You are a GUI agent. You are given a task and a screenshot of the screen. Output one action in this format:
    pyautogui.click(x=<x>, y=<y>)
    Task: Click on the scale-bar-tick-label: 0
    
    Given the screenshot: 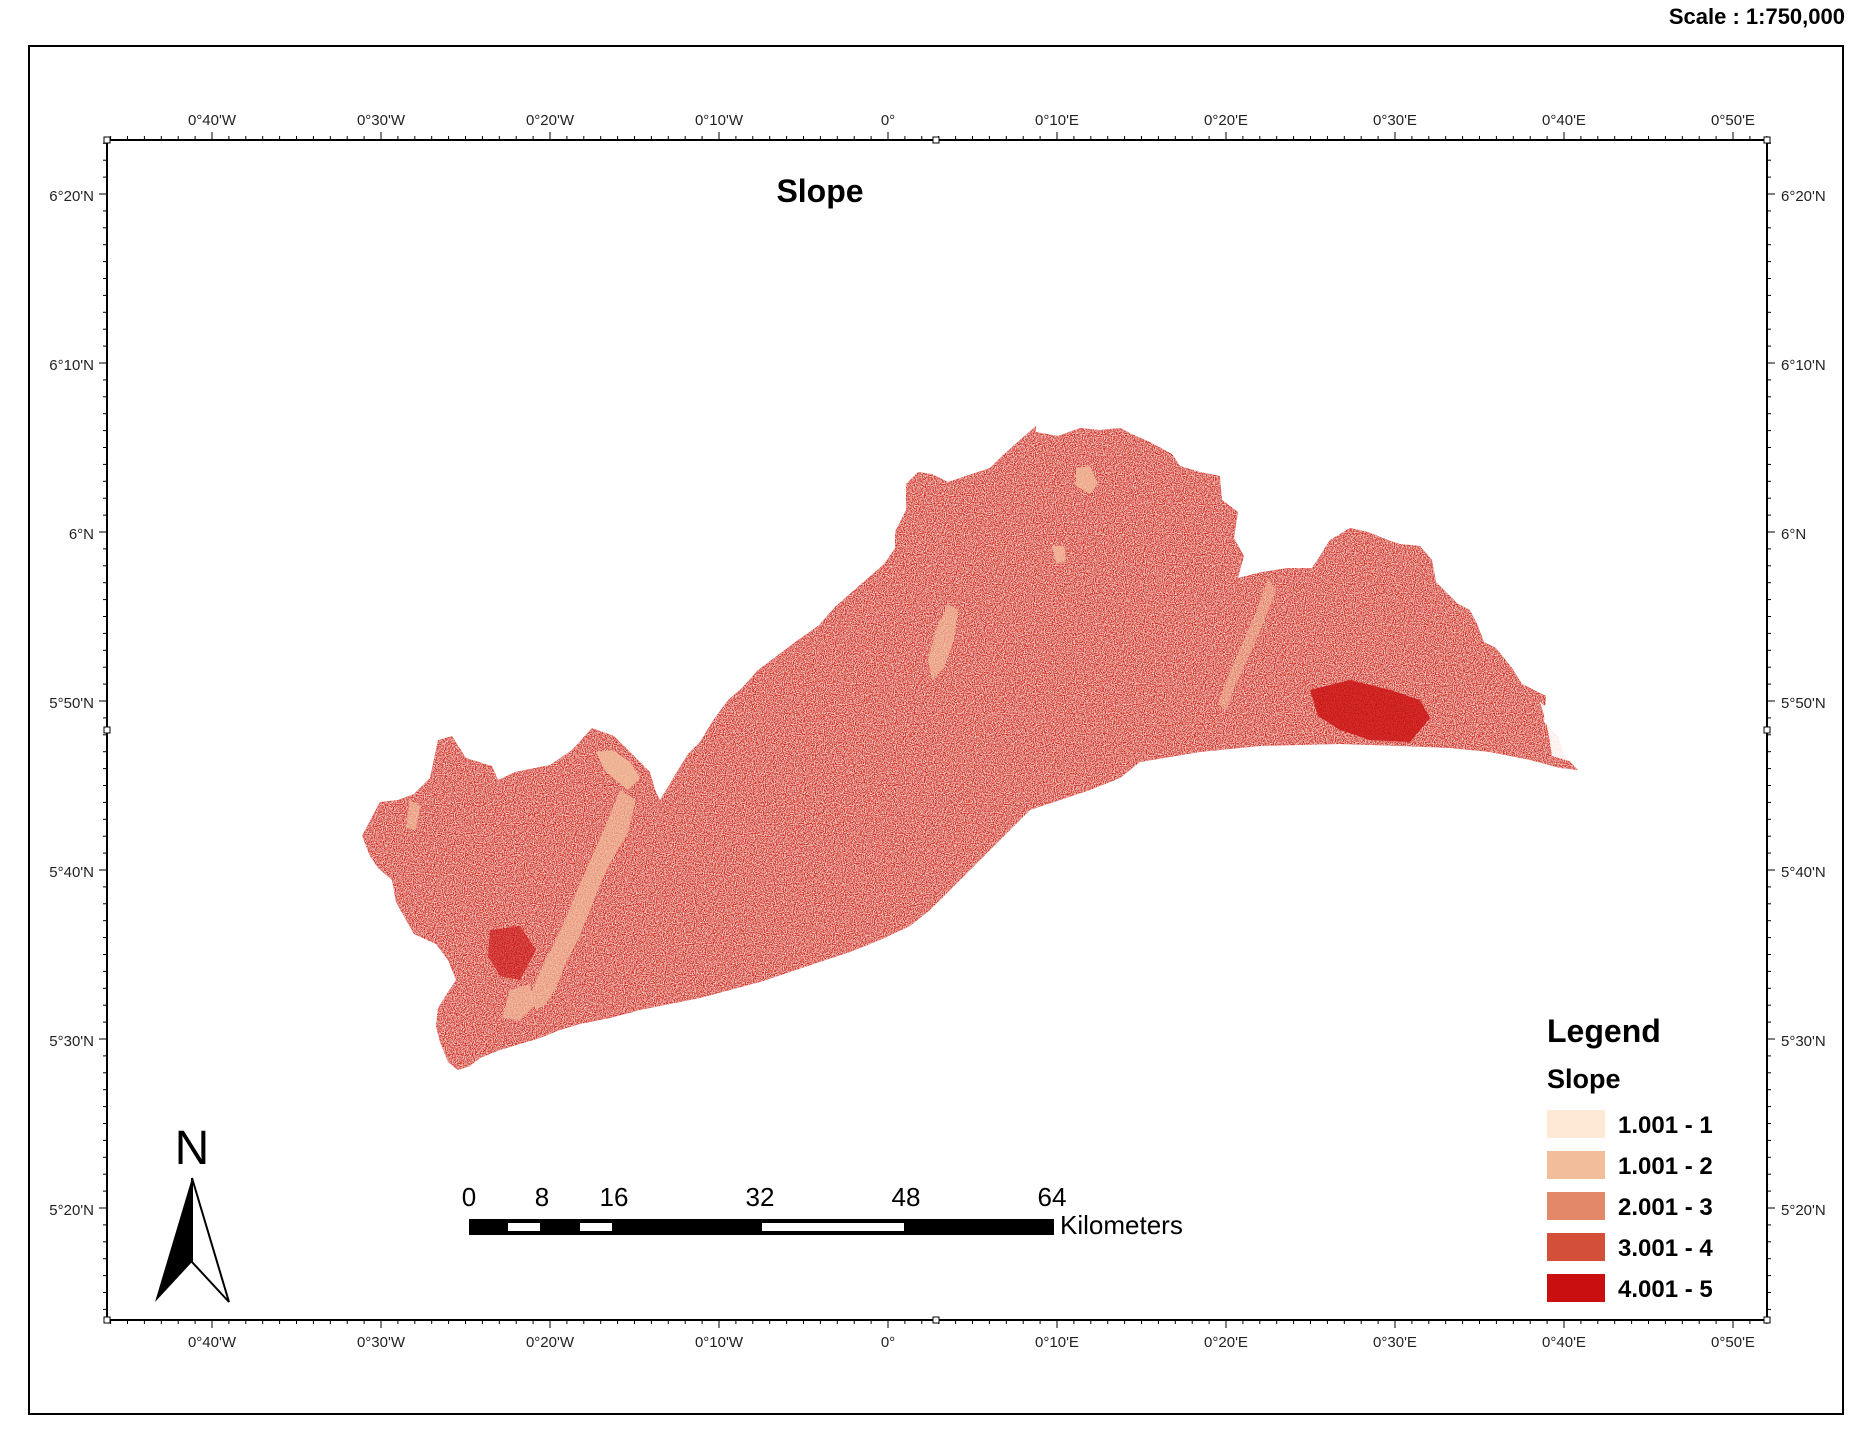 What is the action you would take?
    pyautogui.click(x=469, y=1197)
    